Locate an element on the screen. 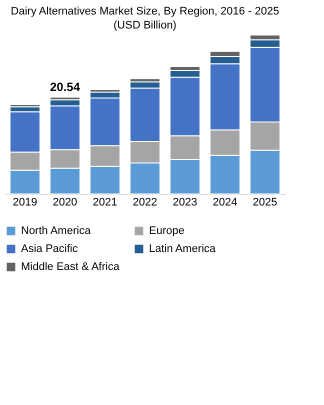 Image resolution: width=324 pixels, height=405 pixels. legend-label: Europe is located at coordinates (166, 231).